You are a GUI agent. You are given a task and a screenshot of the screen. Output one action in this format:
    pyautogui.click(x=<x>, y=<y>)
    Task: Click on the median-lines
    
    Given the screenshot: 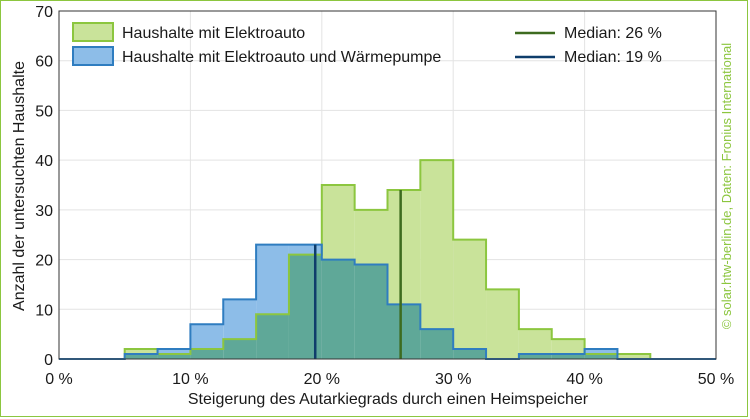 What is the action you would take?
    pyautogui.click(x=357, y=274)
    